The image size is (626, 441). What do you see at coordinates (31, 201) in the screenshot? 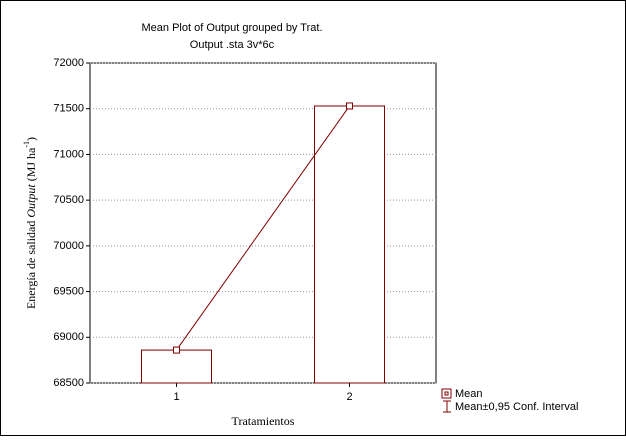
I see `y-label-part: Output` at bounding box center [31, 201].